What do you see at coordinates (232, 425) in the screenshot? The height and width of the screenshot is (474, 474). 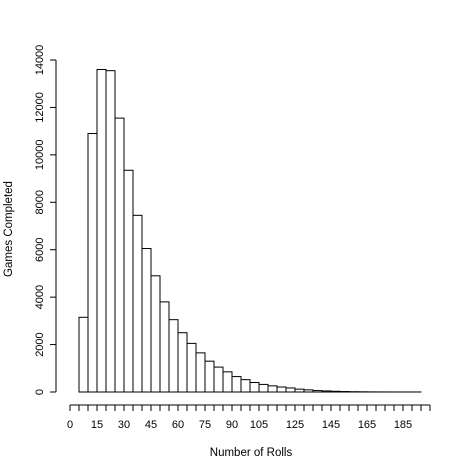 I see `x-tick-label: 90` at bounding box center [232, 425].